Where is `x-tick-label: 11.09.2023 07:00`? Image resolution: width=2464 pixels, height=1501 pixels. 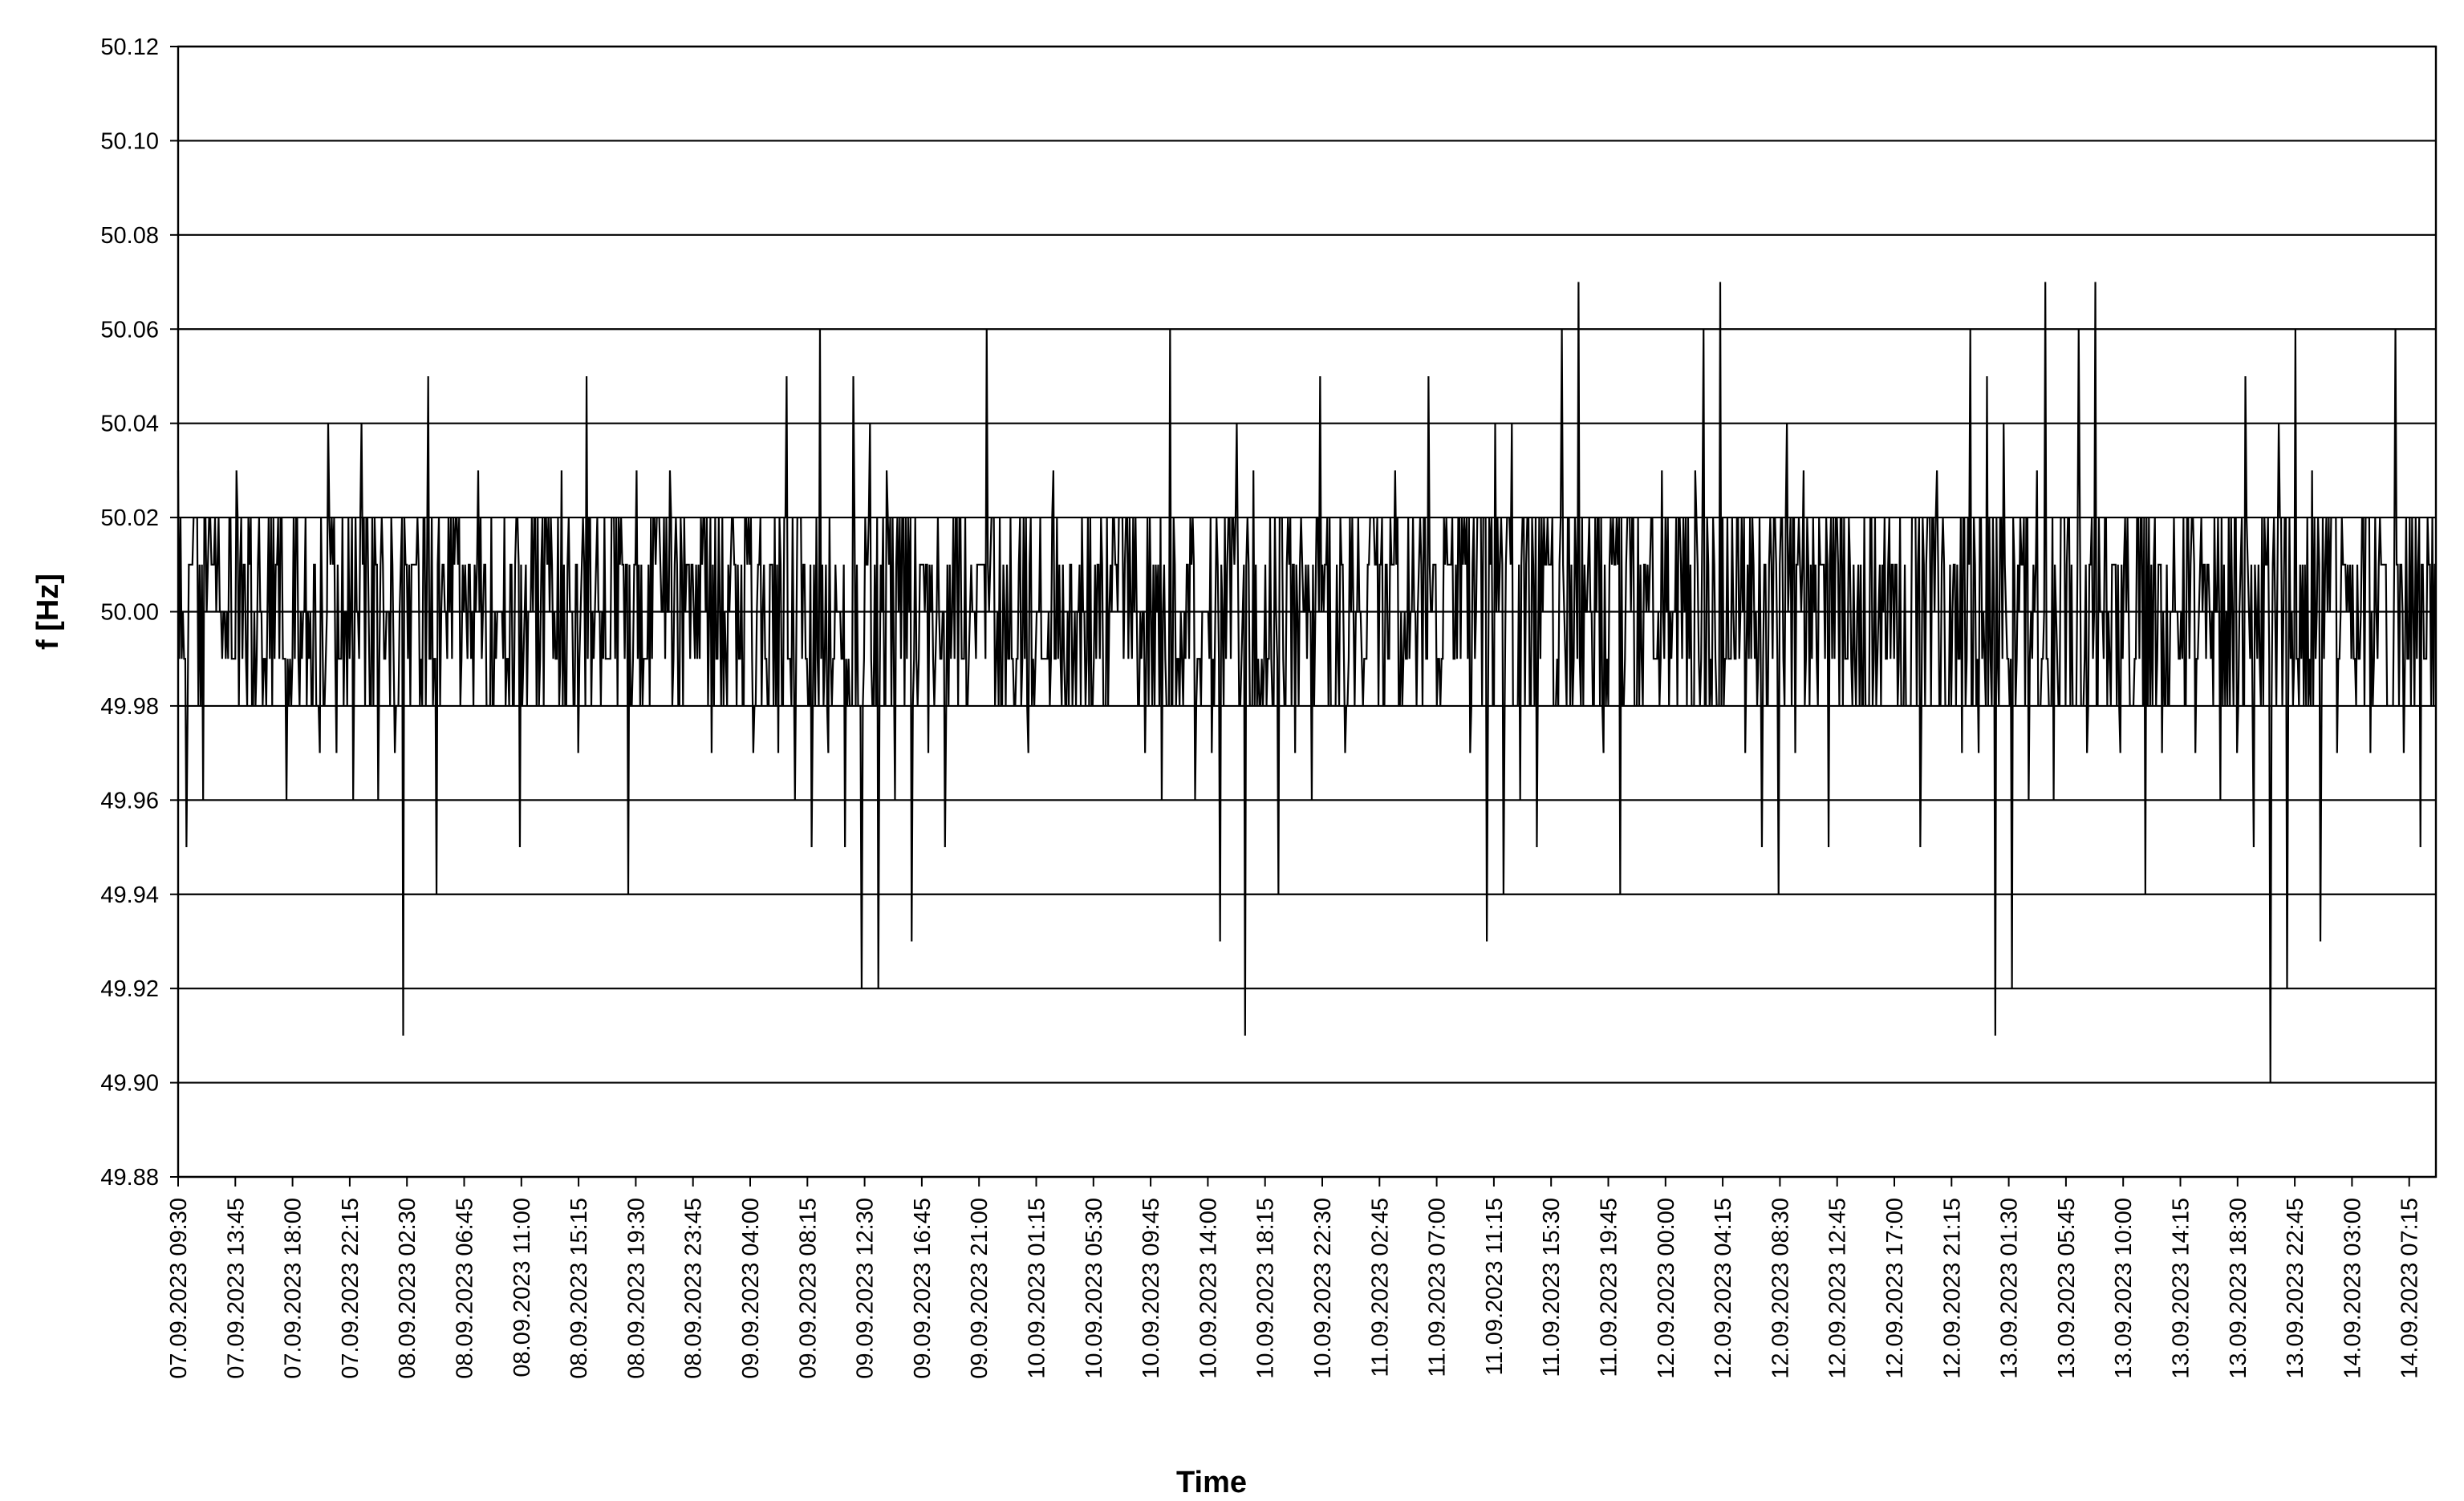
x-tick-label: 11.09.2023 07:00 is located at coordinates (1438, 1287).